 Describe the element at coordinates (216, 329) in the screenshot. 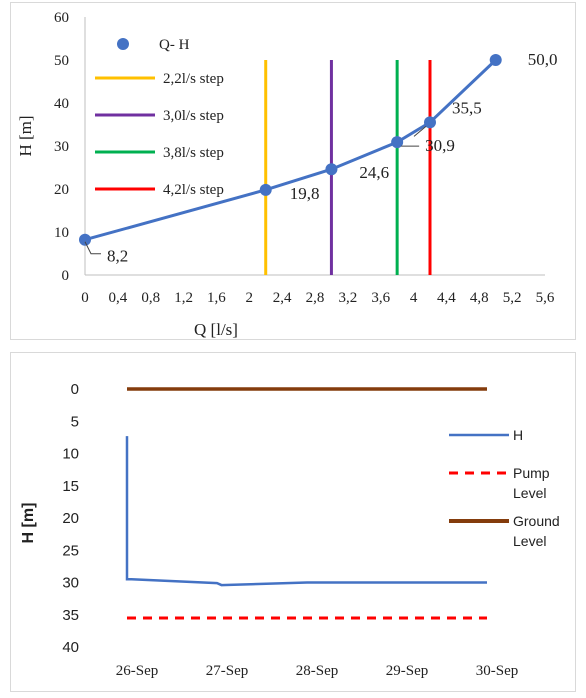

I see `x-axis-title: Q [l/s]` at that location.